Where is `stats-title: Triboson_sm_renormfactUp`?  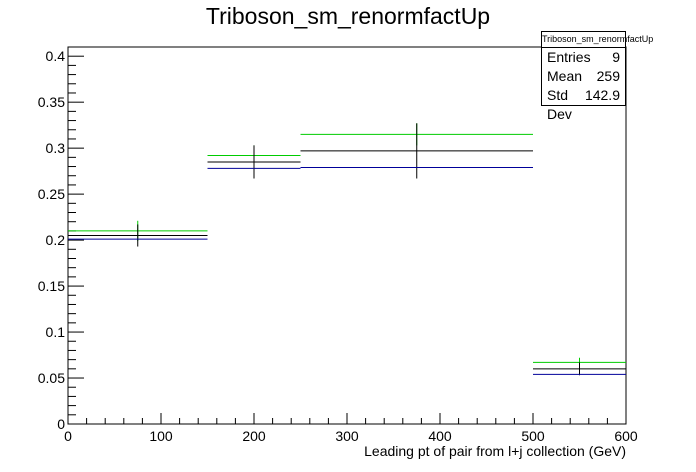
stats-title: Triboson_sm_renormfactUp is located at coordinates (597, 40).